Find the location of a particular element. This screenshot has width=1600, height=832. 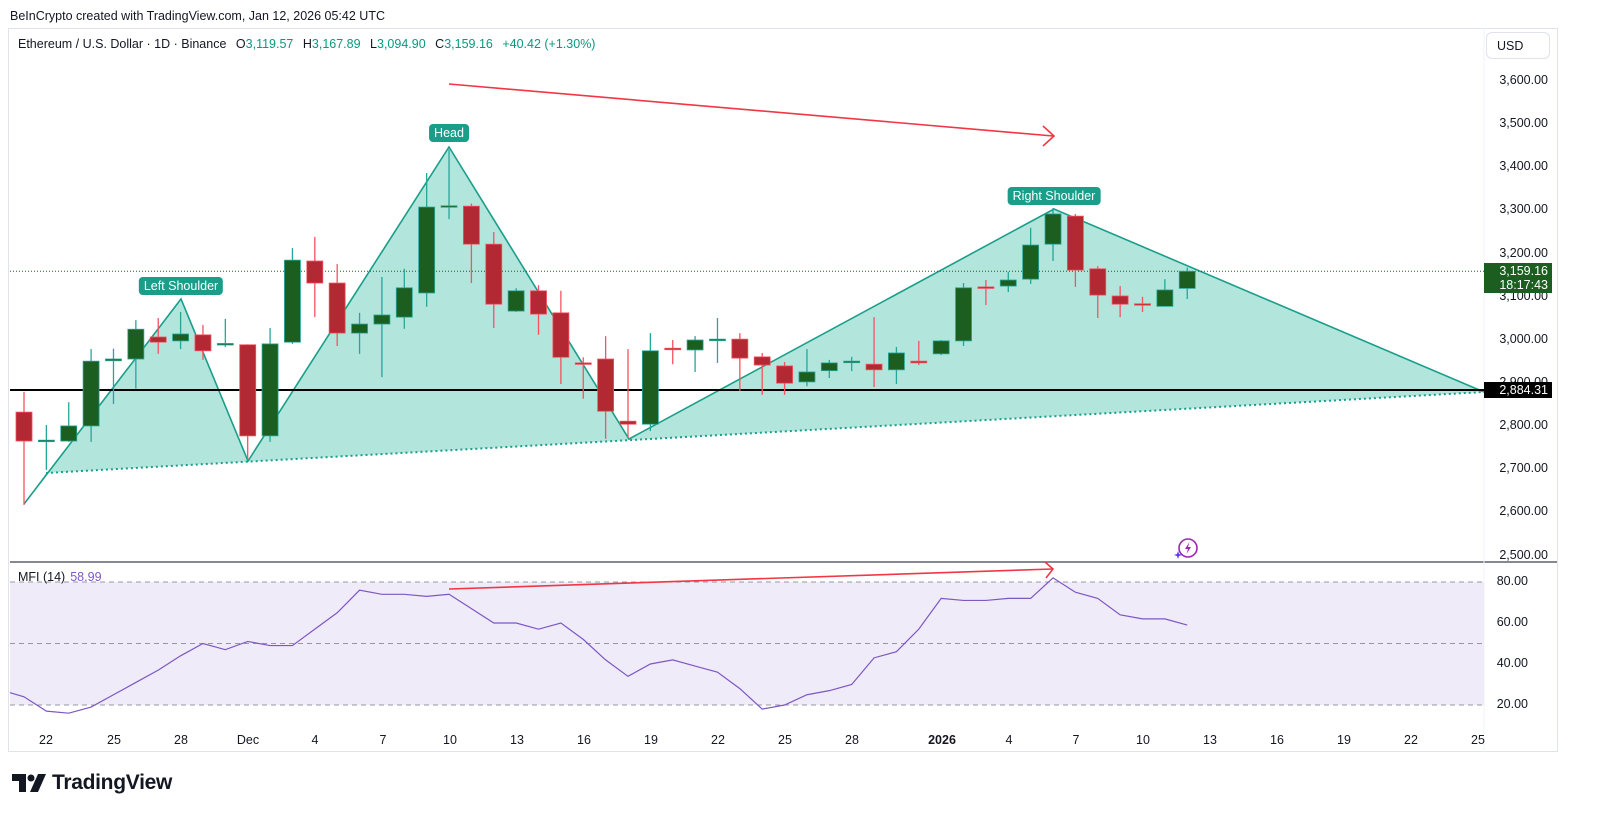

price-tick-label: 3,000.00 is located at coordinates (1523, 339).